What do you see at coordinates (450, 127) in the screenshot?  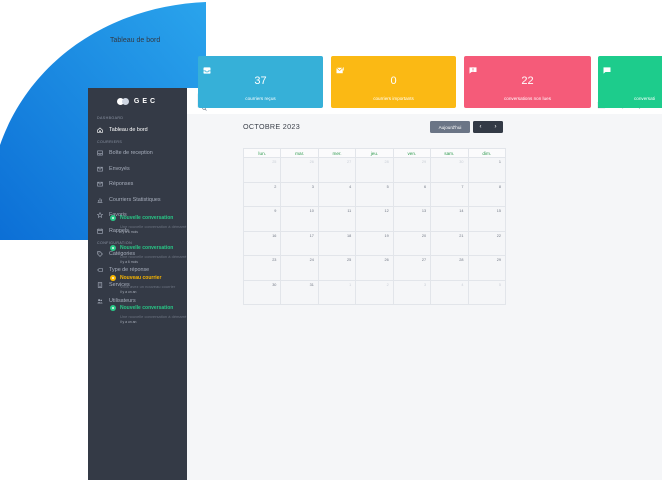 I see `today-button: Aujourd'hui` at bounding box center [450, 127].